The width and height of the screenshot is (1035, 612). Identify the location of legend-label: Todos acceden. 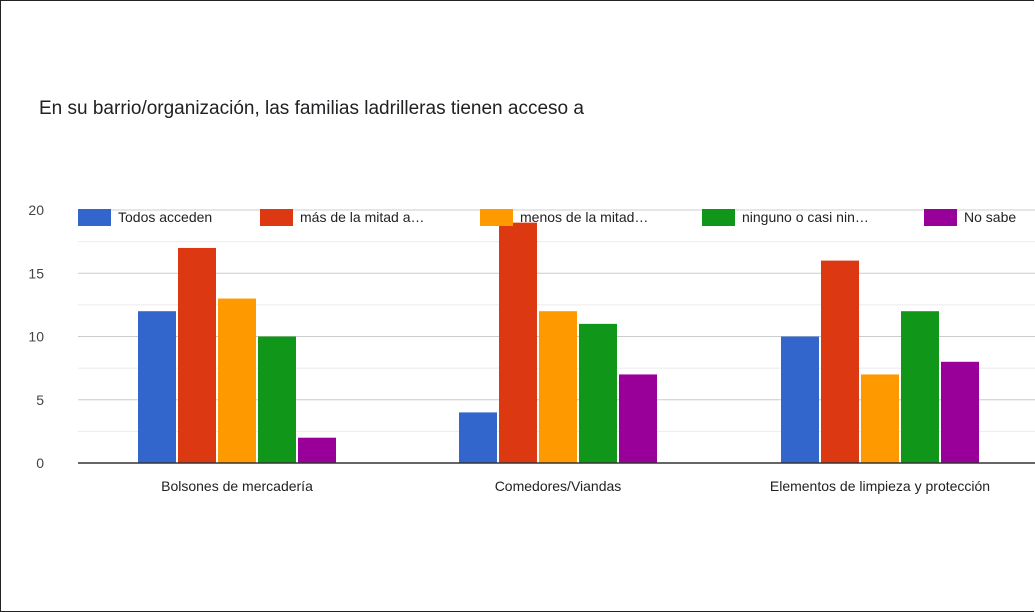
(165, 217).